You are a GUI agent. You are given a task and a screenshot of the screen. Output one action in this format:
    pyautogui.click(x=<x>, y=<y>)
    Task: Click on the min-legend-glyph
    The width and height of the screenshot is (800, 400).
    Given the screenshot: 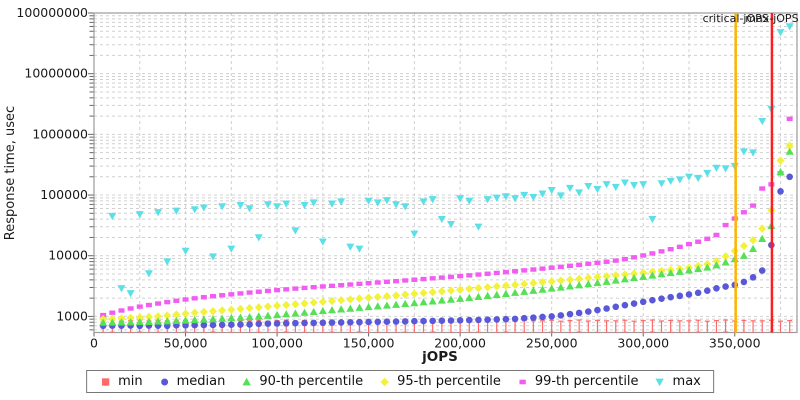 What is the action you would take?
    pyautogui.click(x=105, y=381)
    